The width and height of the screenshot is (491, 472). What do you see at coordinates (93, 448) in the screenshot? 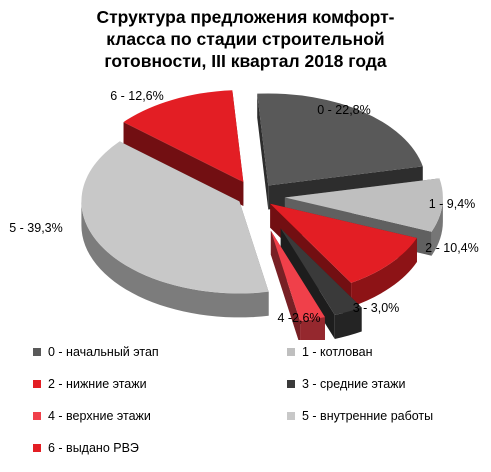
I see `legend-label-6: 6 - выдано РВЭ` at bounding box center [93, 448].